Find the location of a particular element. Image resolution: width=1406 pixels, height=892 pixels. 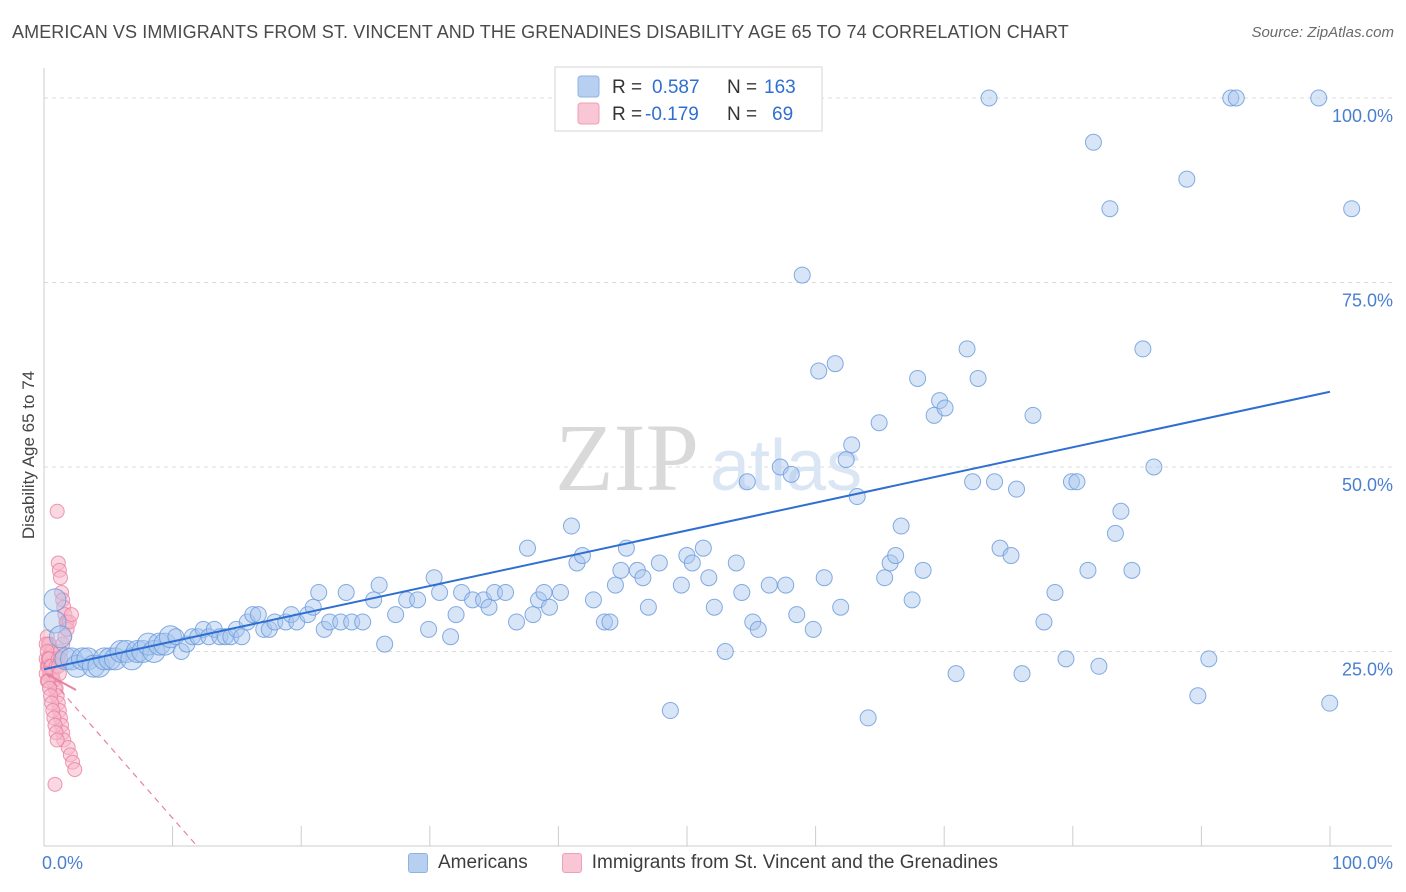

legend-n-label-immigrants: N = is located at coordinates (742, 114).